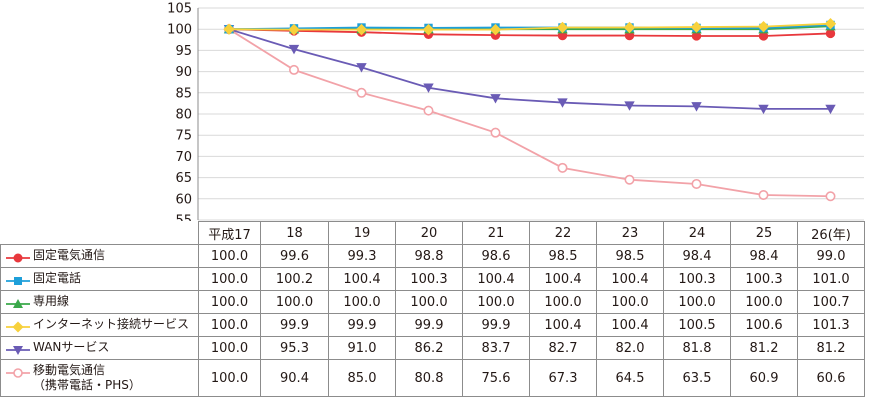 The image size is (870, 402). Describe the element at coordinates (831, 233) in the screenshot. I see `x-category-label: 26(年)` at that location.